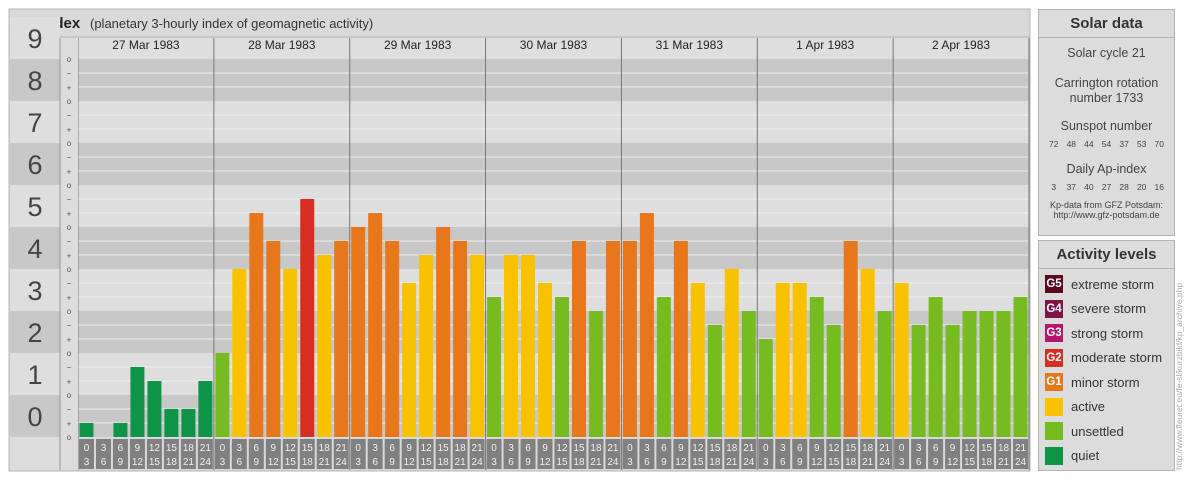  I want to click on carrington-line-1: Carrington rotation, so click(1106, 83).